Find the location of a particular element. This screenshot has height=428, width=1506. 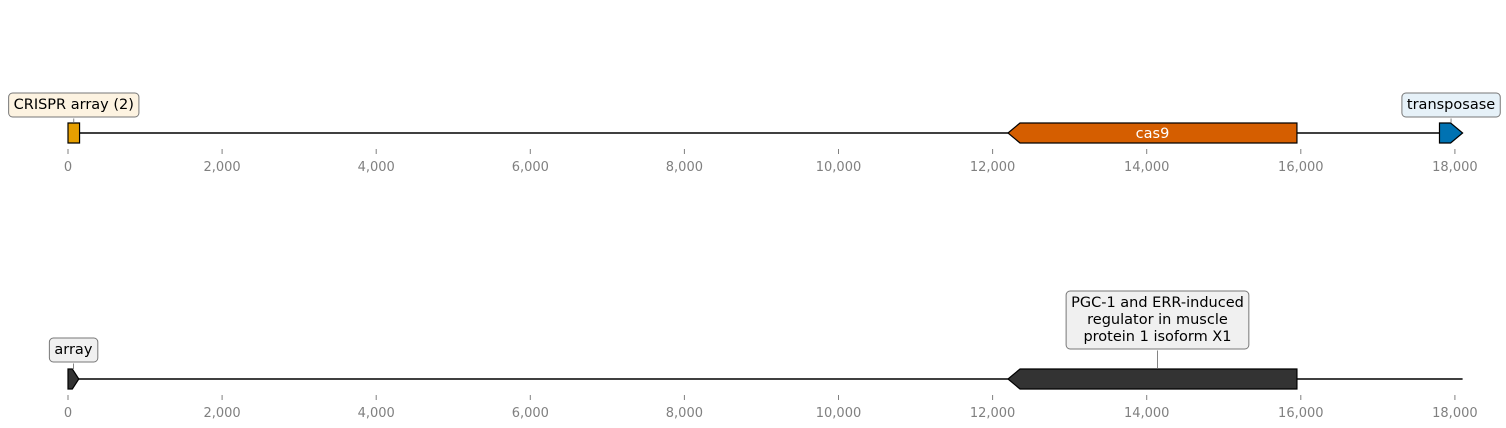

feature-label: cas9 is located at coordinates (1153, 134).